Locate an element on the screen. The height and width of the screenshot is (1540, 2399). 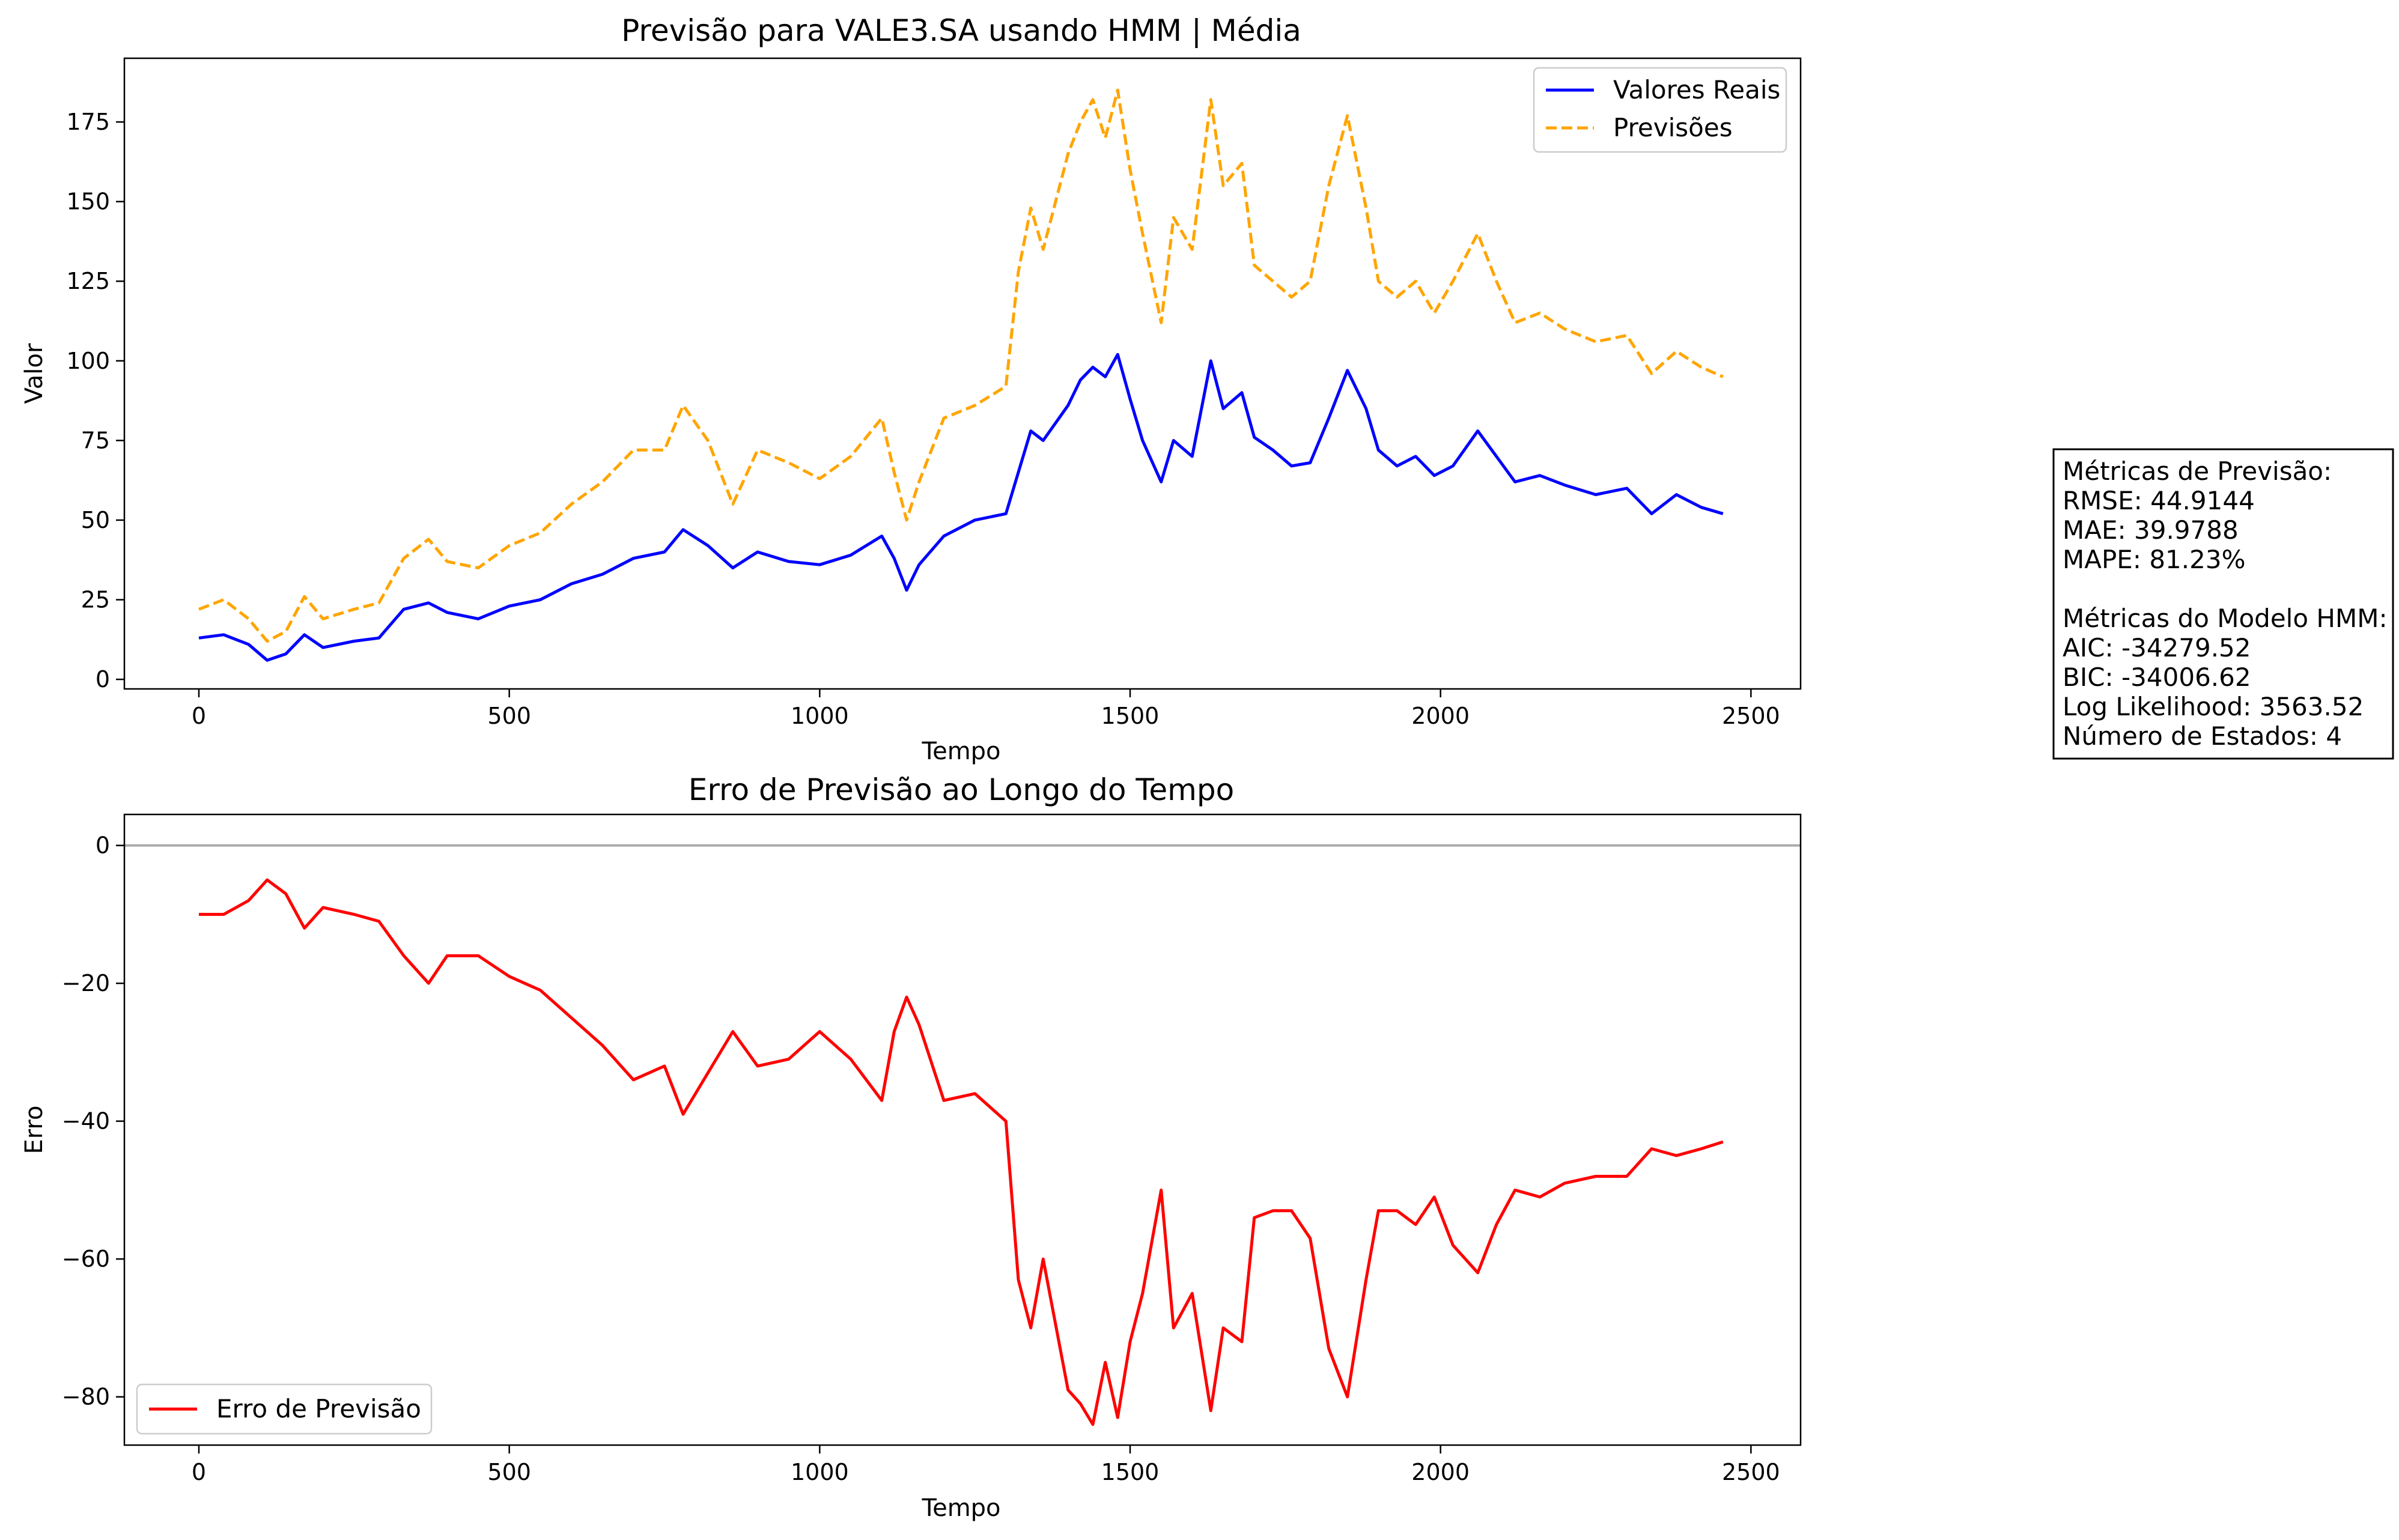
forecast-legend-box is located at coordinates (1660, 110).